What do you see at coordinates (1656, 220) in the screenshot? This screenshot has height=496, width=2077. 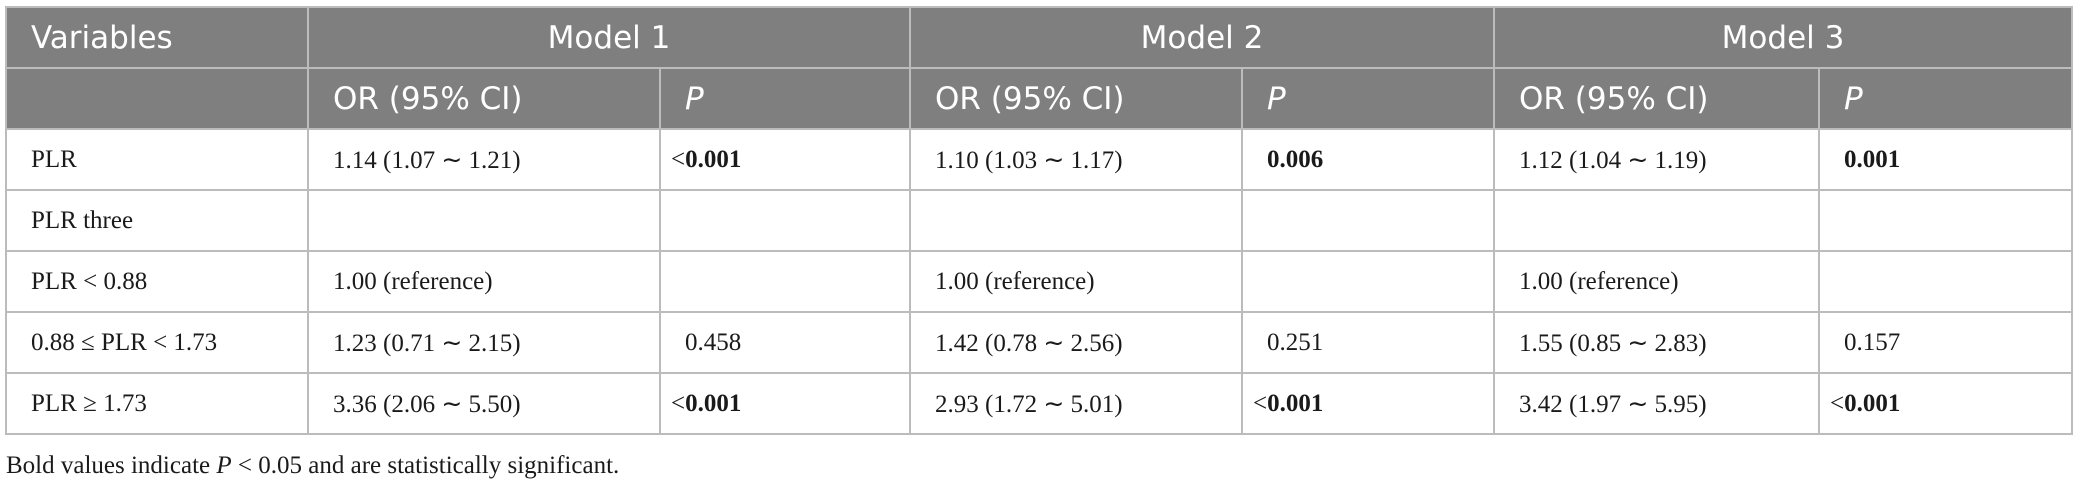 I see `m3-or-cell` at bounding box center [1656, 220].